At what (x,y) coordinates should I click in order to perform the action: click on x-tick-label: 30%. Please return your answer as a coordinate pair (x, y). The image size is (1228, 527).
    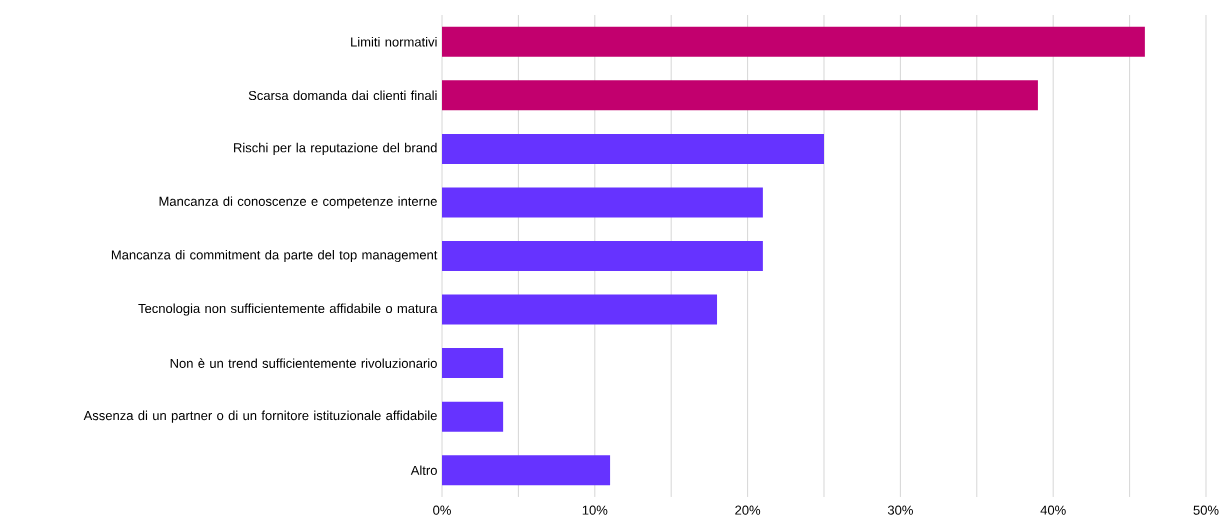
    Looking at the image, I should click on (900, 510).